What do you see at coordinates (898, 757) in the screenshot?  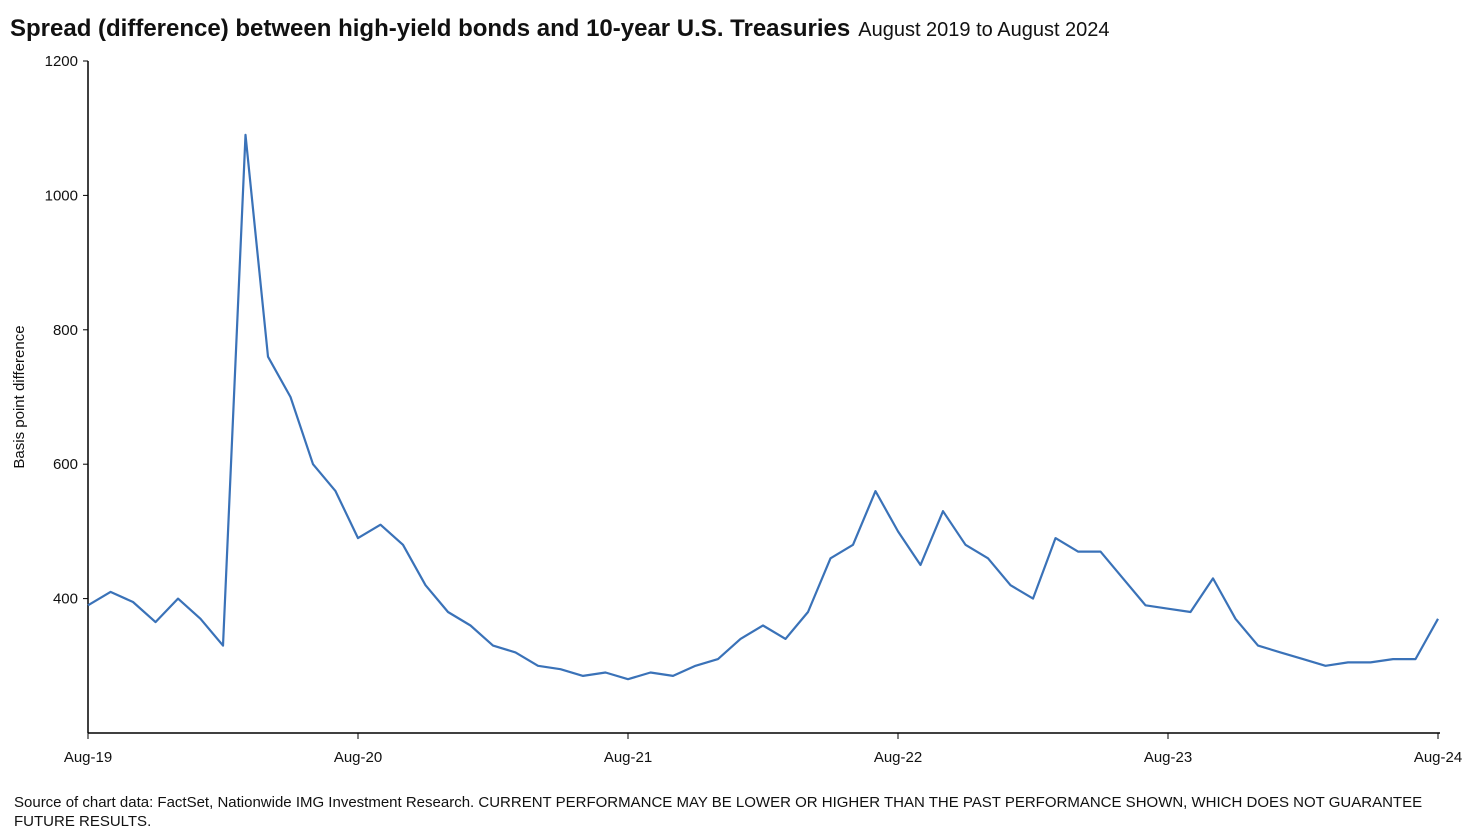 I see `x-tick-label: Aug-22` at bounding box center [898, 757].